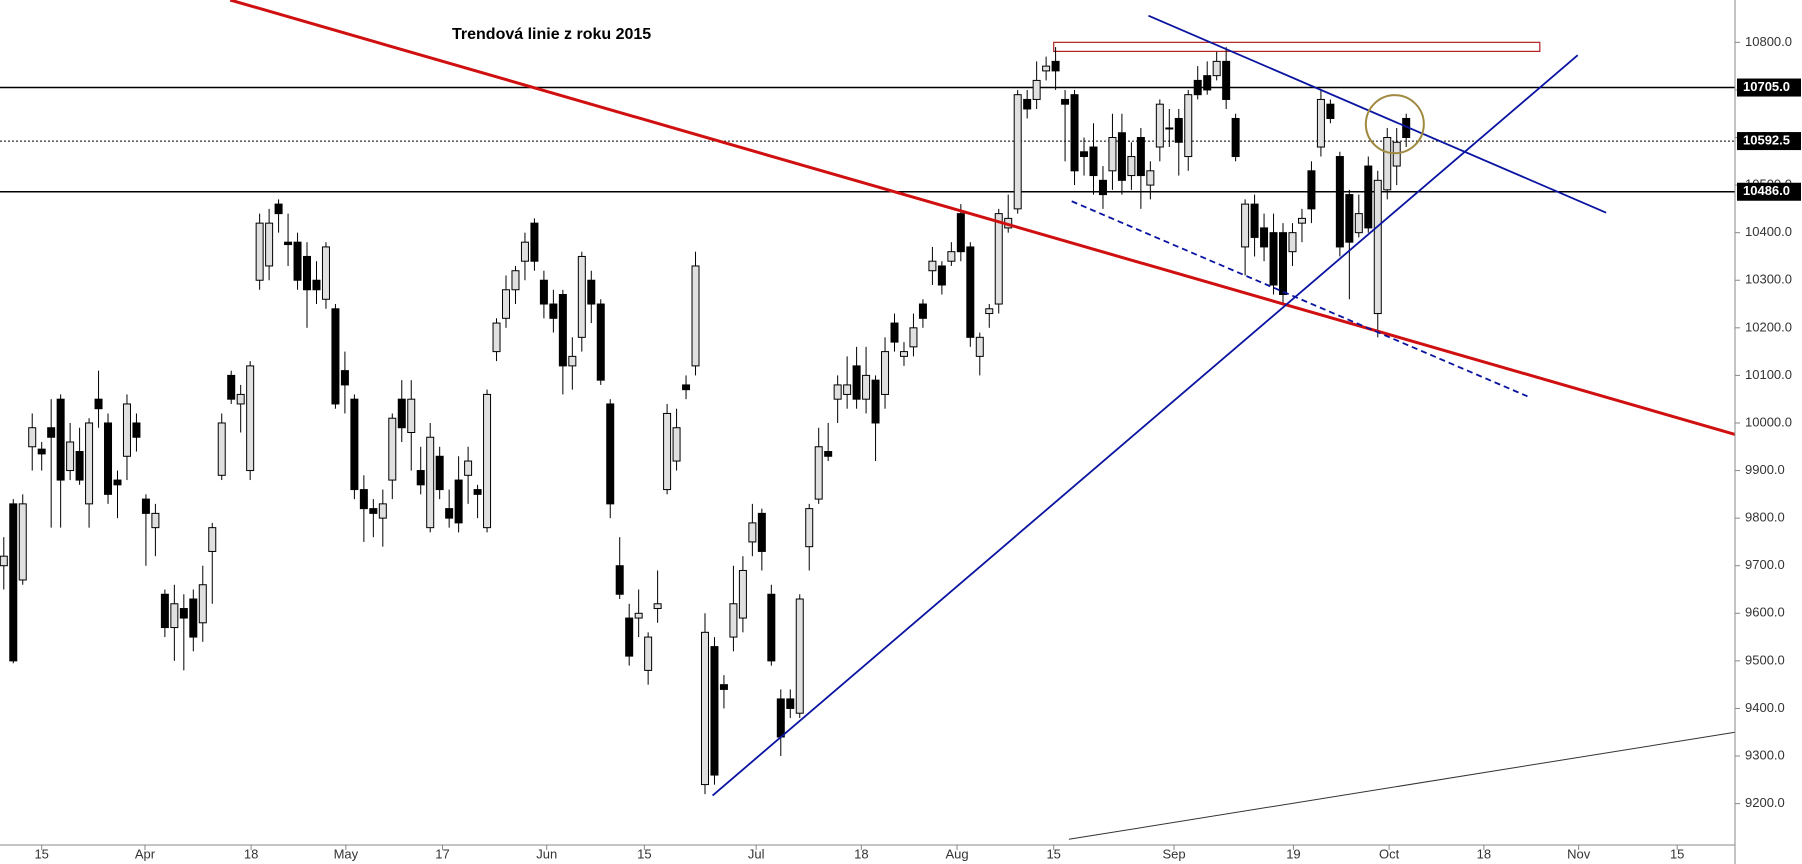 The width and height of the screenshot is (1802, 864). I want to click on y-tick-label: 9300.0, so click(1765, 754).